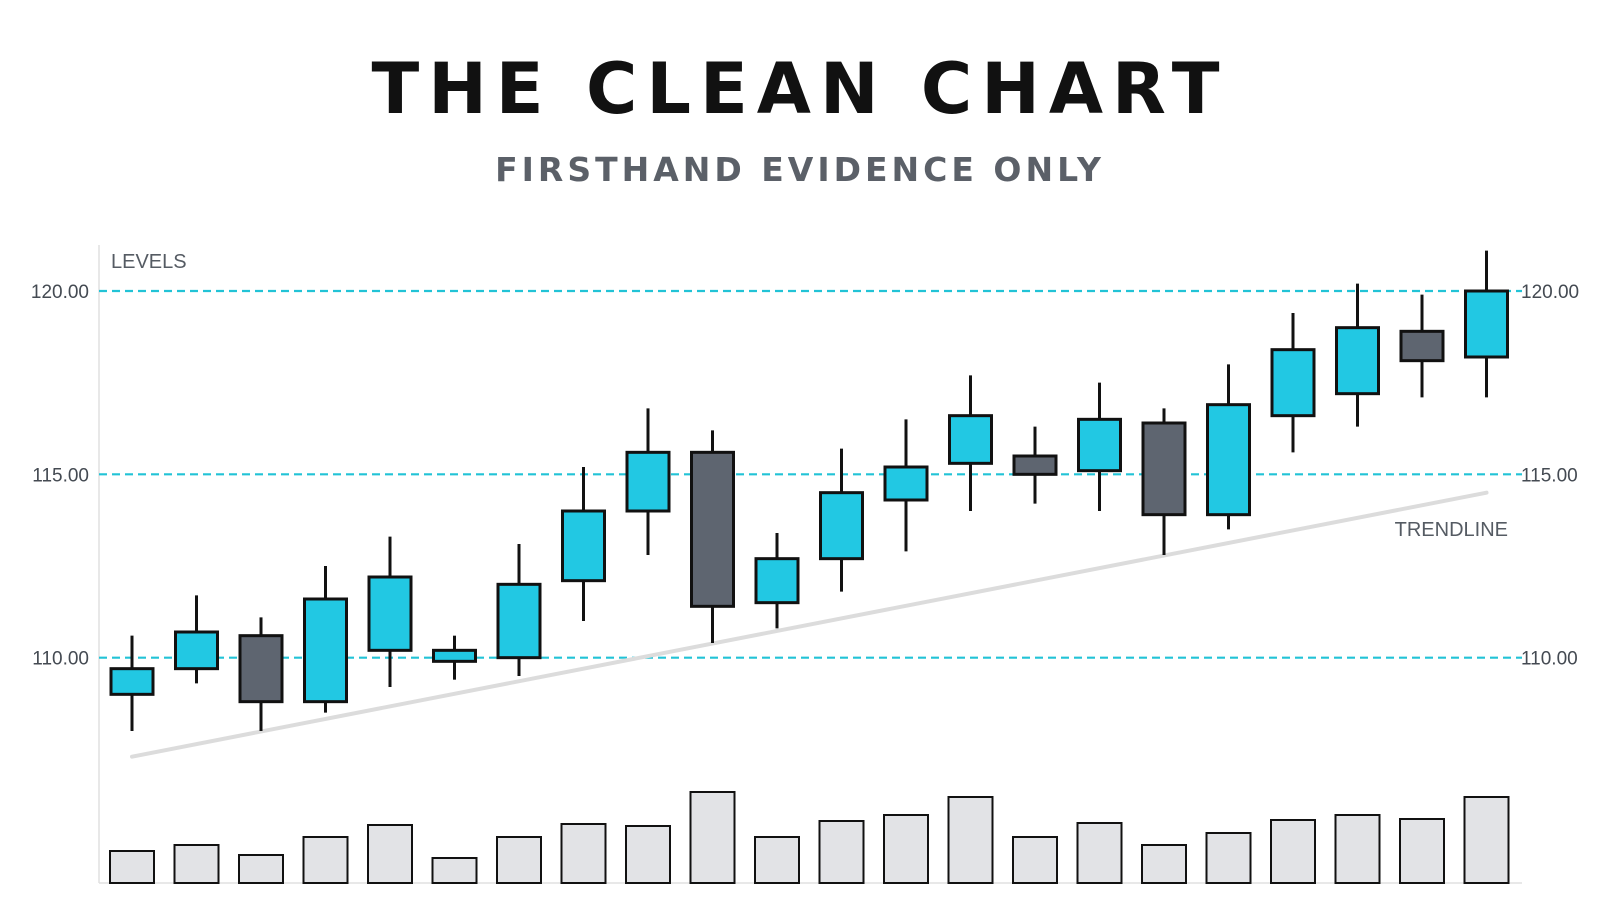  I want to click on trendline-label: TRENDLINE, so click(1451, 530).